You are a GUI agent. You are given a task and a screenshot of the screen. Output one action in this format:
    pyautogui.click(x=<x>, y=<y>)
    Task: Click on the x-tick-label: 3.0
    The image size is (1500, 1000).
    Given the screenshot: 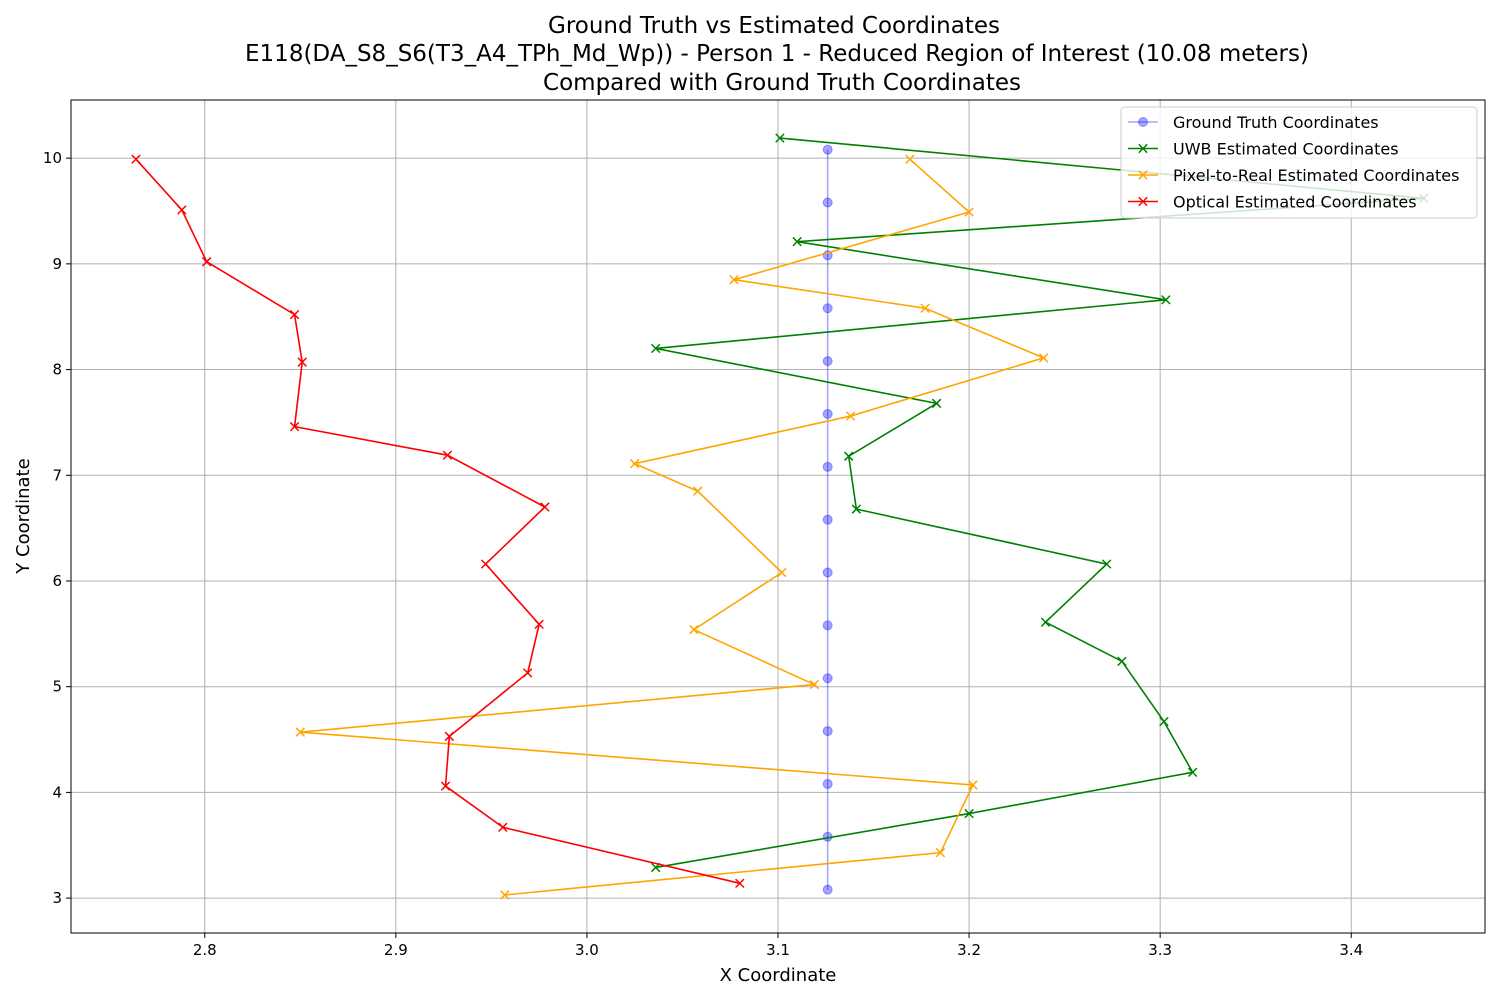 What is the action you would take?
    pyautogui.click(x=587, y=950)
    